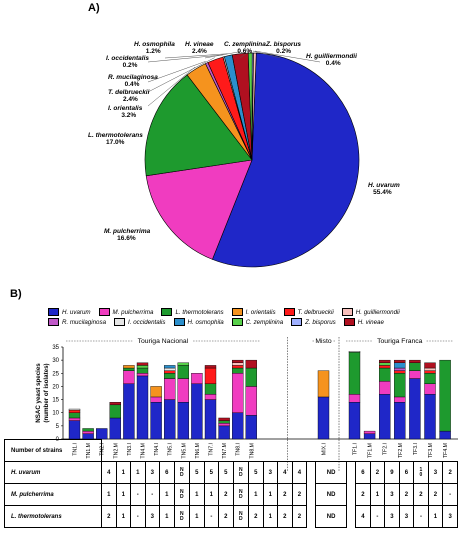  Describe the element at coordinates (331, 494) in the screenshot. I see `table-cell: ND` at that location.